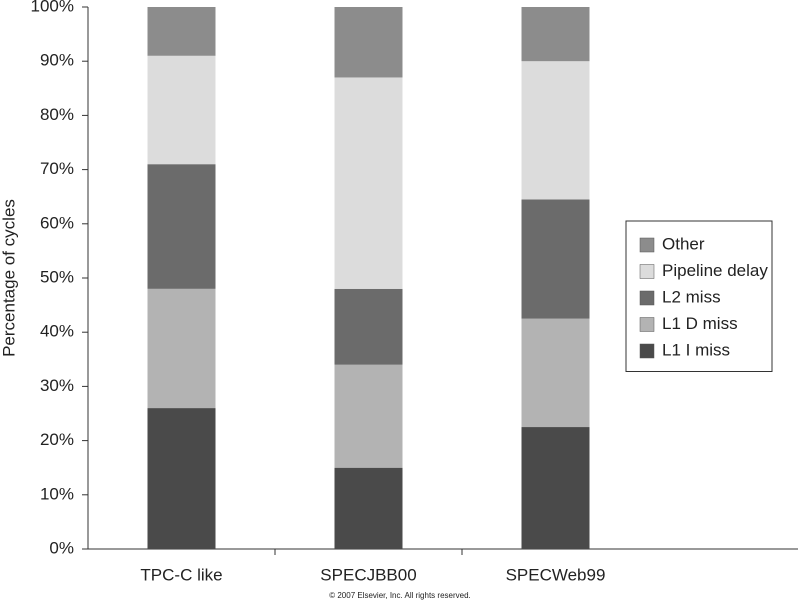 This screenshot has height=602, width=800. I want to click on y-tick-label: 20%, so click(57, 439).